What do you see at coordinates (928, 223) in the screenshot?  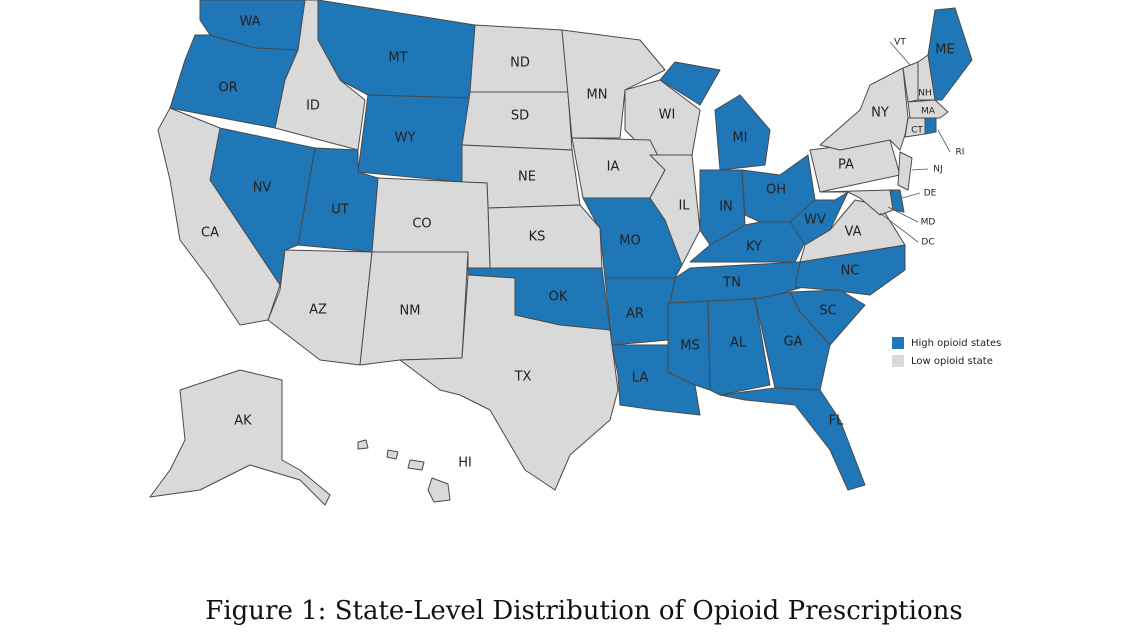 I see `state-label: MD` at bounding box center [928, 223].